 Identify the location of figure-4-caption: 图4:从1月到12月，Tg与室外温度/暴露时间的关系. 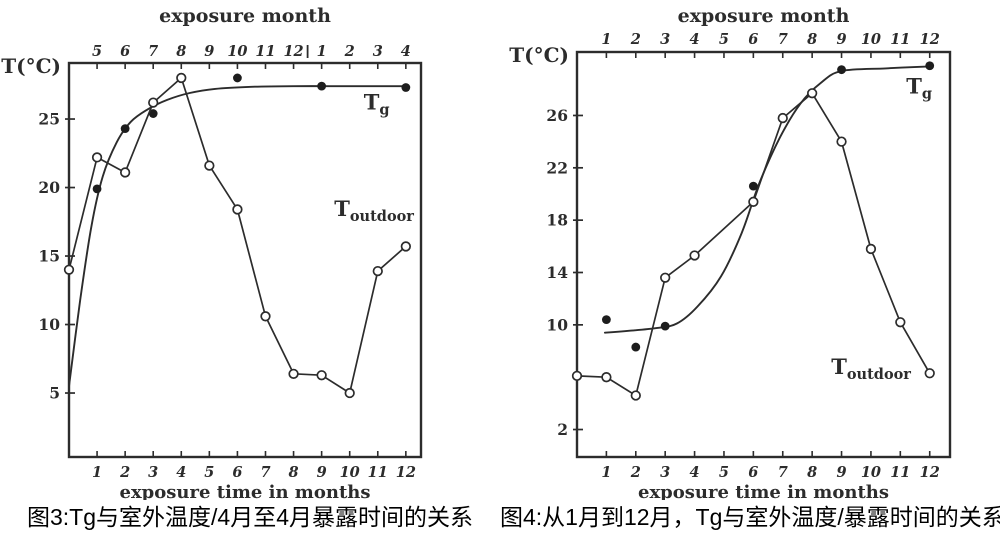
(750, 517).